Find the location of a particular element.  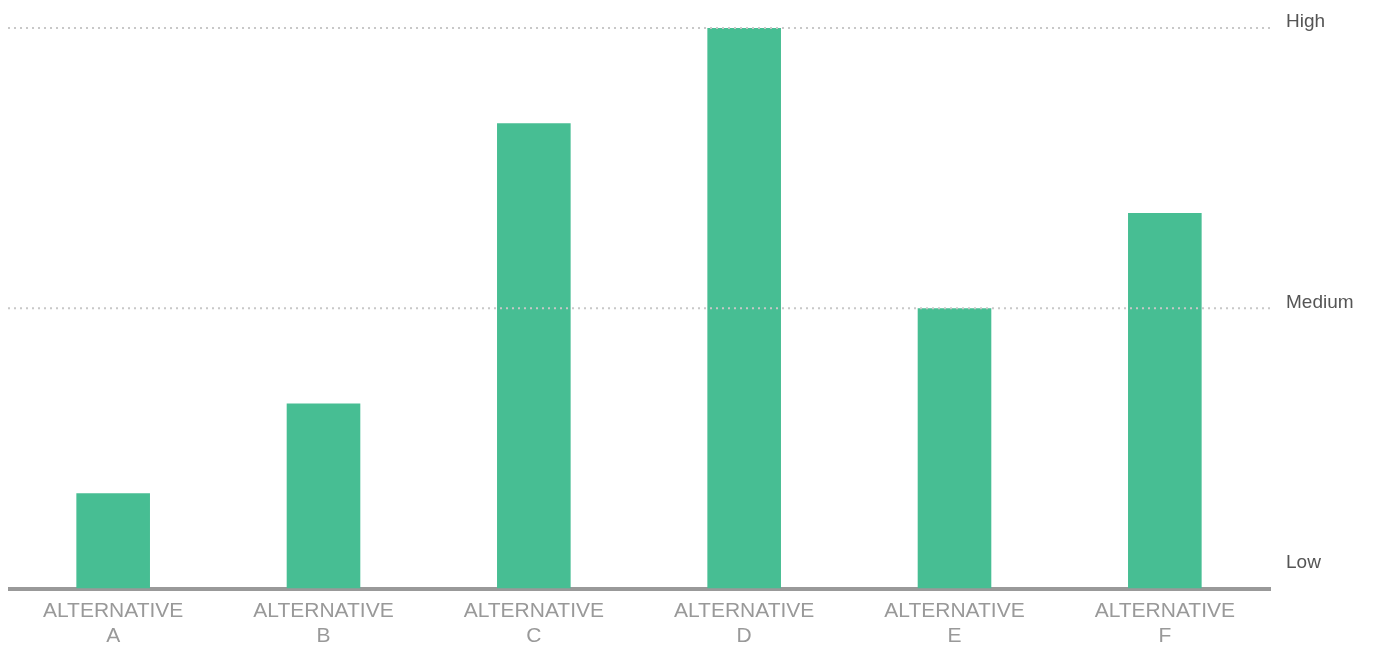

x-tick-label: ALTERNATIVE E is located at coordinates (954, 622).